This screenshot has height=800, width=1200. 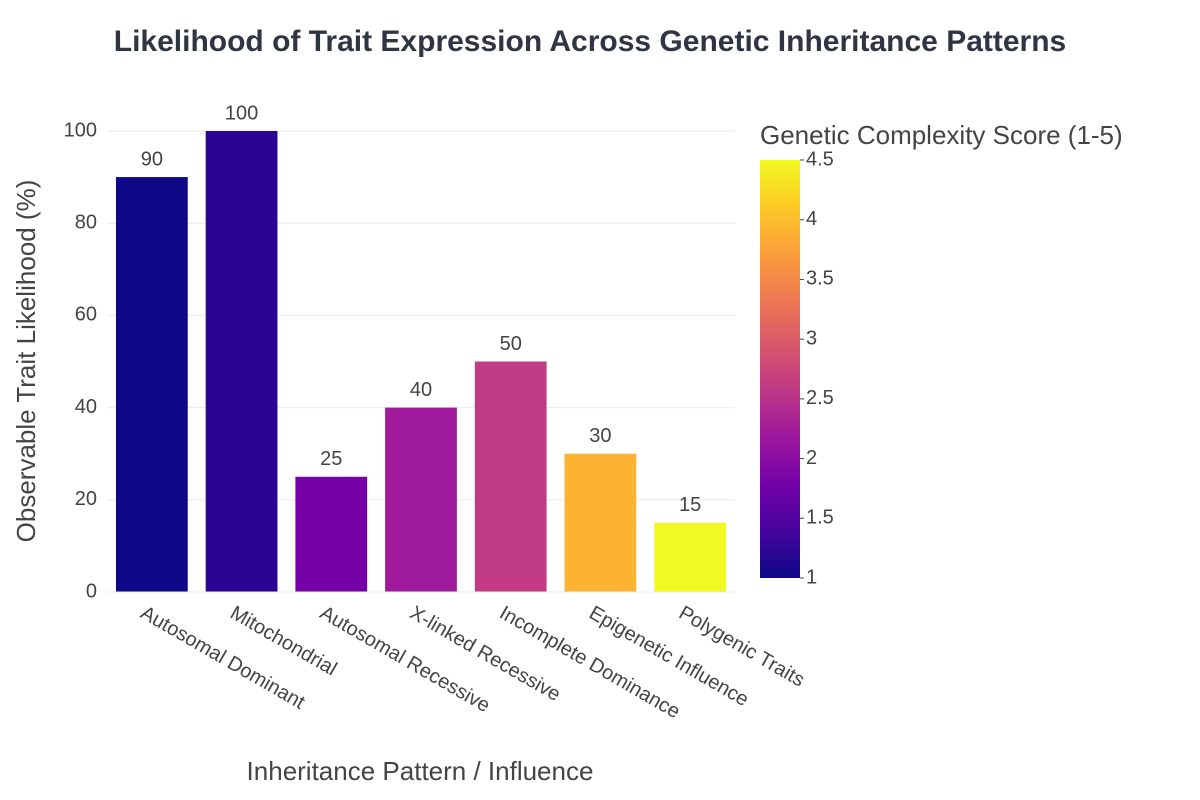 I want to click on y-tick-label: 60, so click(x=86, y=315).